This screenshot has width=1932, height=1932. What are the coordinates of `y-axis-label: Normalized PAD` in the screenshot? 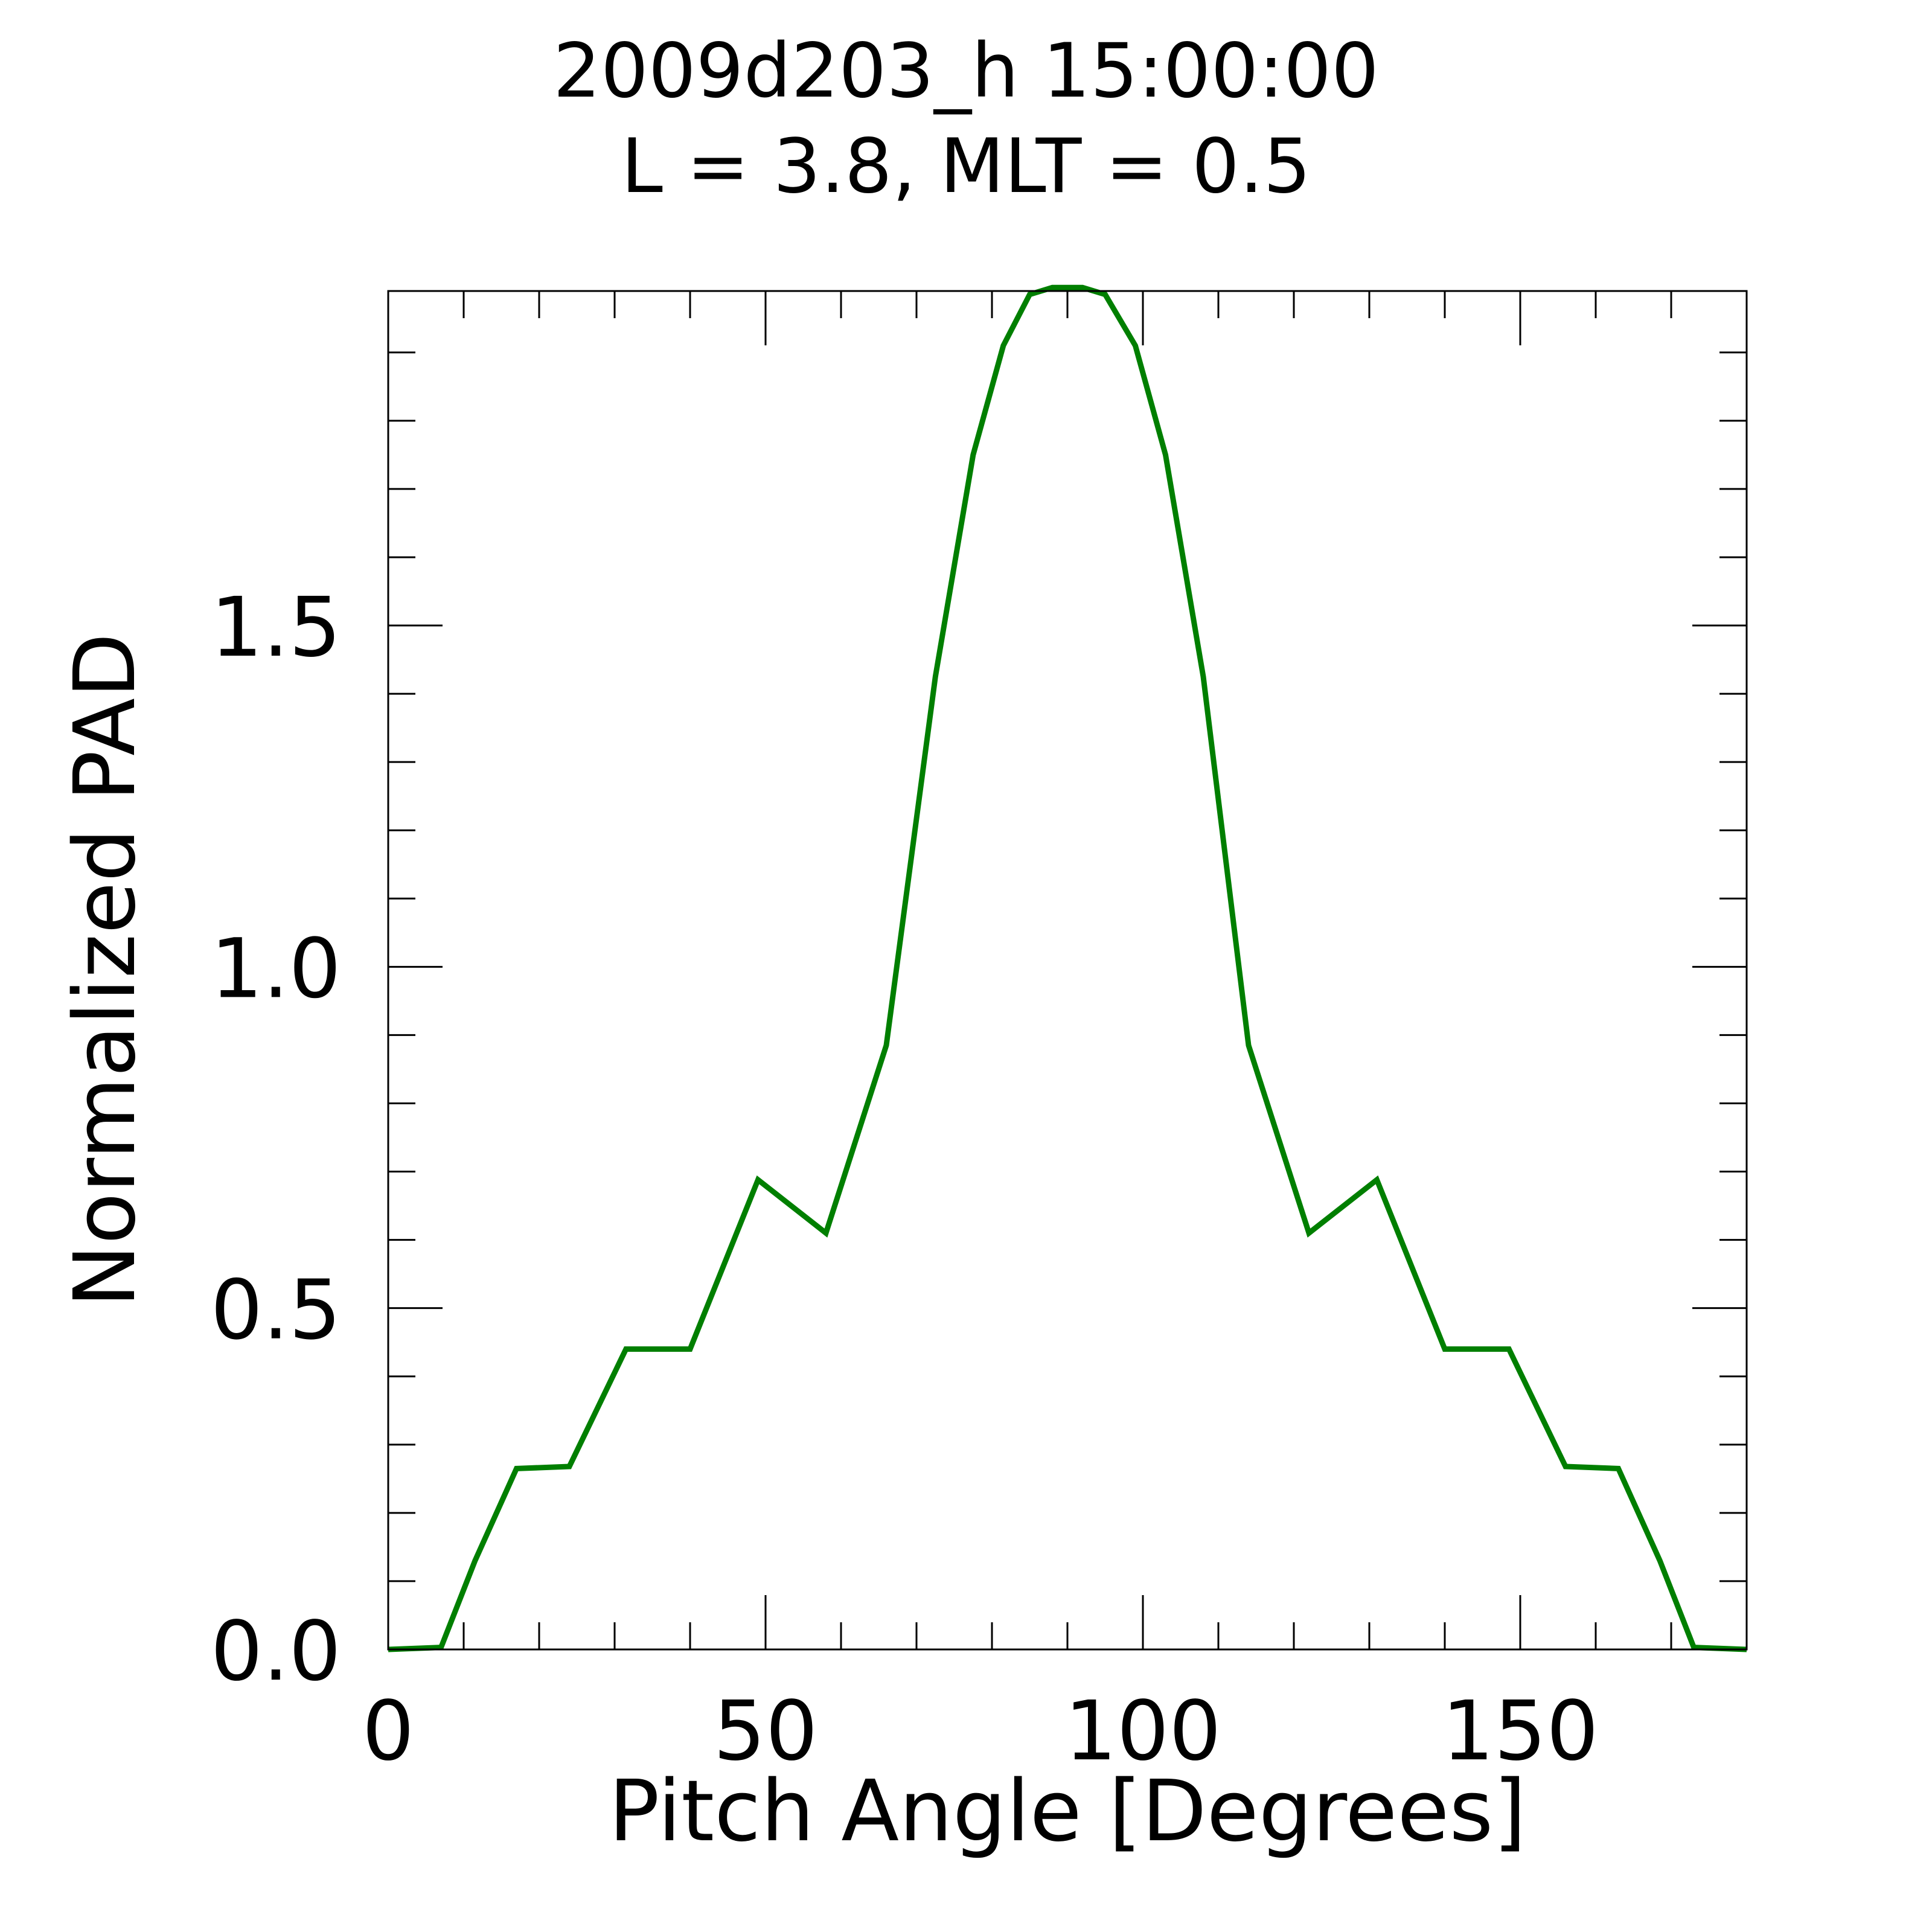 It's located at (106, 970).